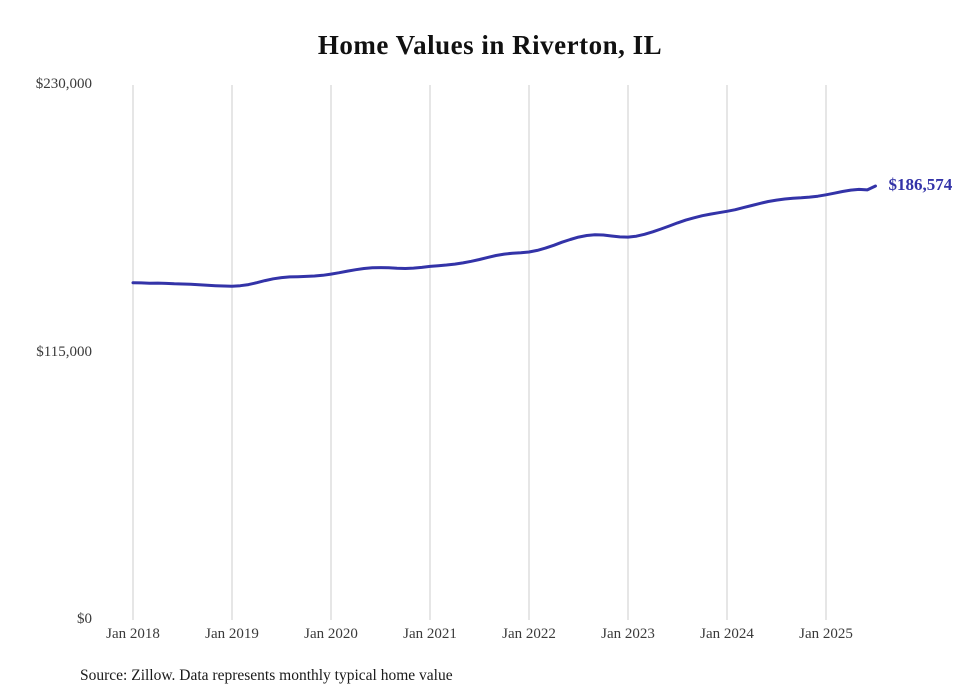  What do you see at coordinates (64, 351) in the screenshot?
I see `y-axis-tick-label: $115,000` at bounding box center [64, 351].